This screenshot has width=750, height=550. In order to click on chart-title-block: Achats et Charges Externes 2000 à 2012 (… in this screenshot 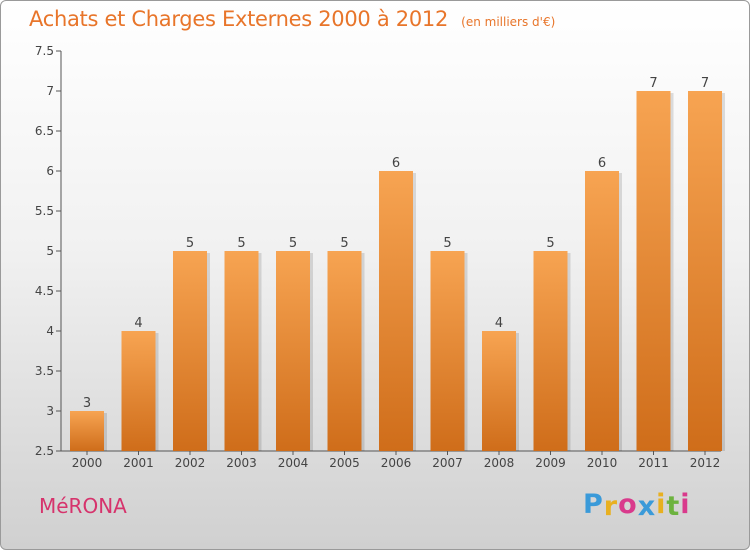, I will do `click(292, 19)`.